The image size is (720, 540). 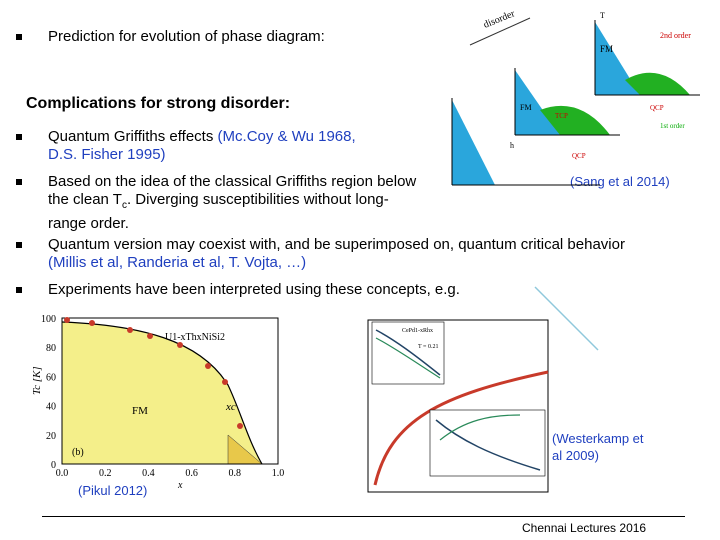 What do you see at coordinates (180, 485) in the screenshot?
I see `axis-label: x` at bounding box center [180, 485].